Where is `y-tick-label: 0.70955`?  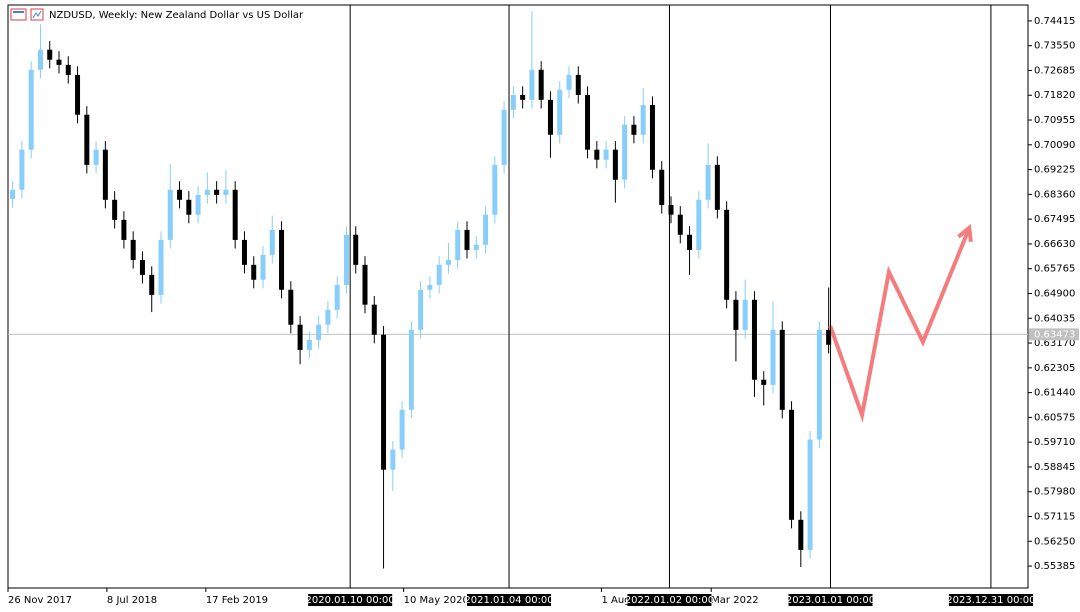
y-tick-label: 0.70955 is located at coordinates (1054, 120).